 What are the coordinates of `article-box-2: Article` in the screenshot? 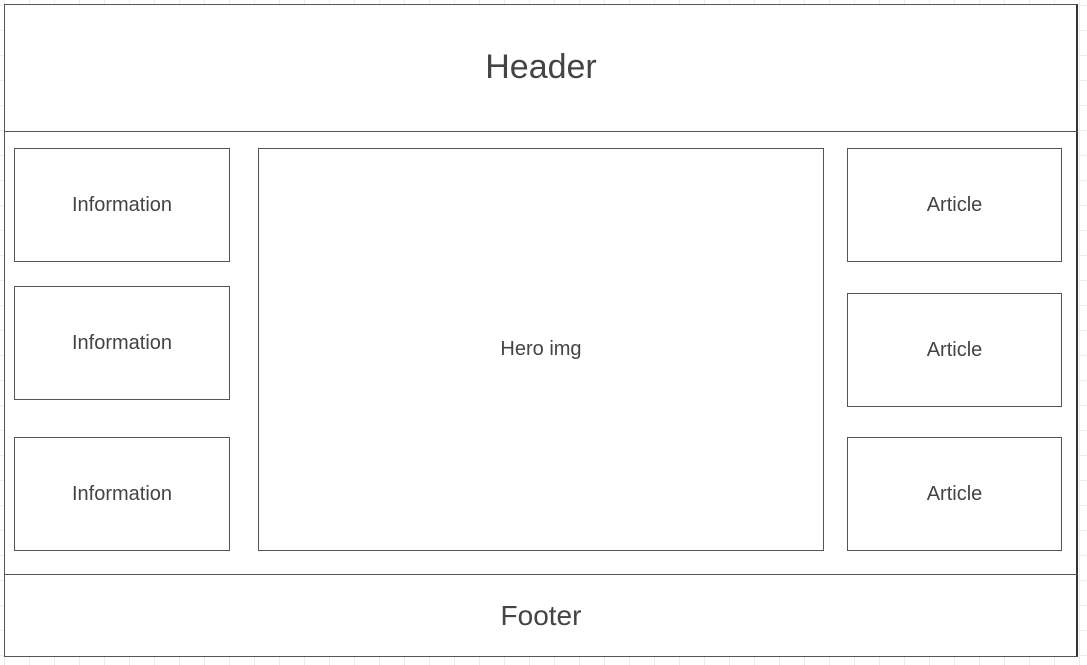 It's located at (954, 350).